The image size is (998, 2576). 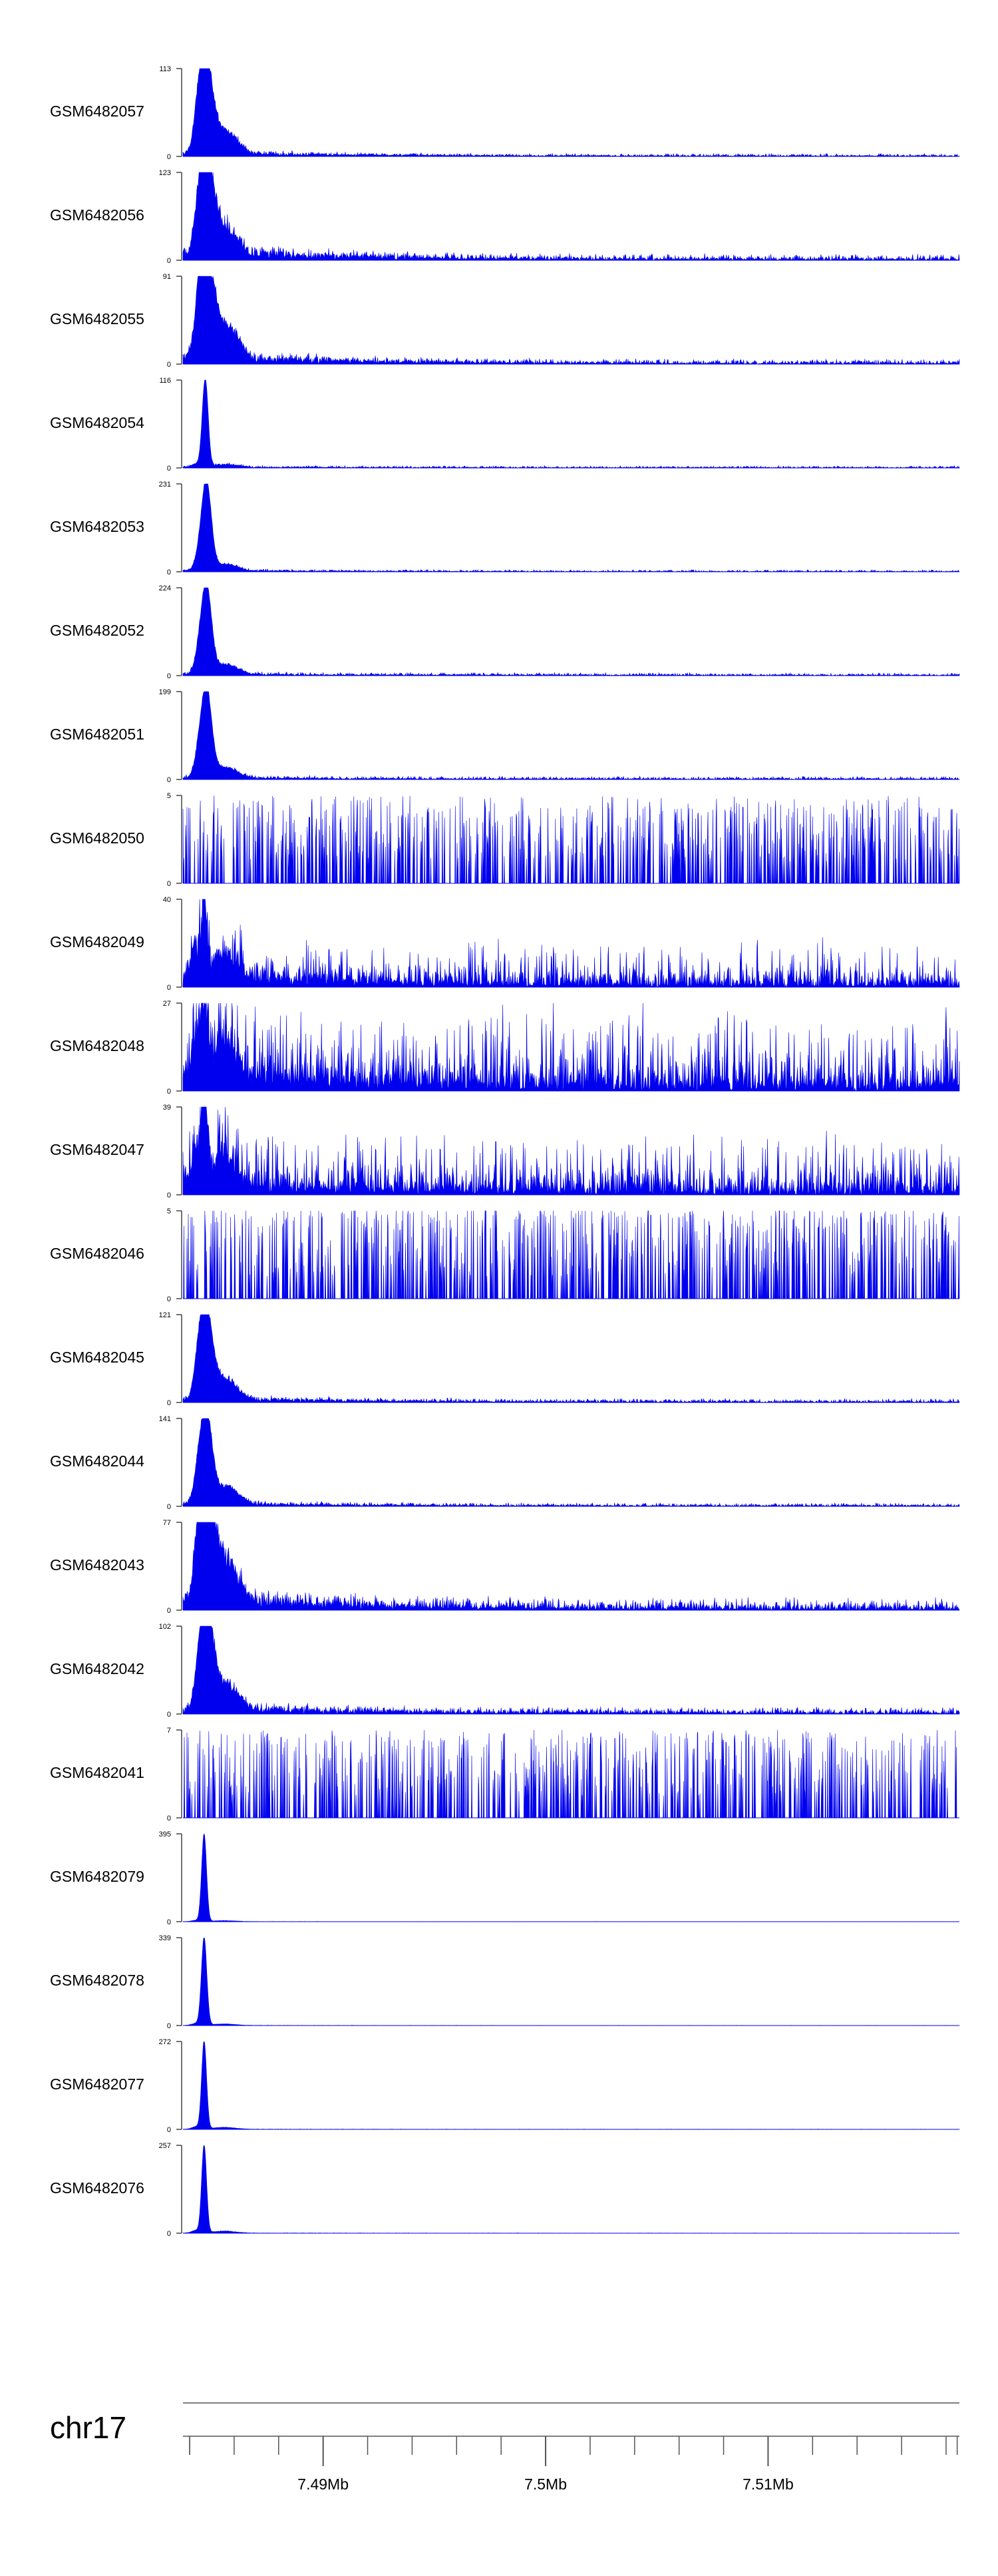 What do you see at coordinates (97, 422) in the screenshot?
I see `track-label: GSM6482054` at bounding box center [97, 422].